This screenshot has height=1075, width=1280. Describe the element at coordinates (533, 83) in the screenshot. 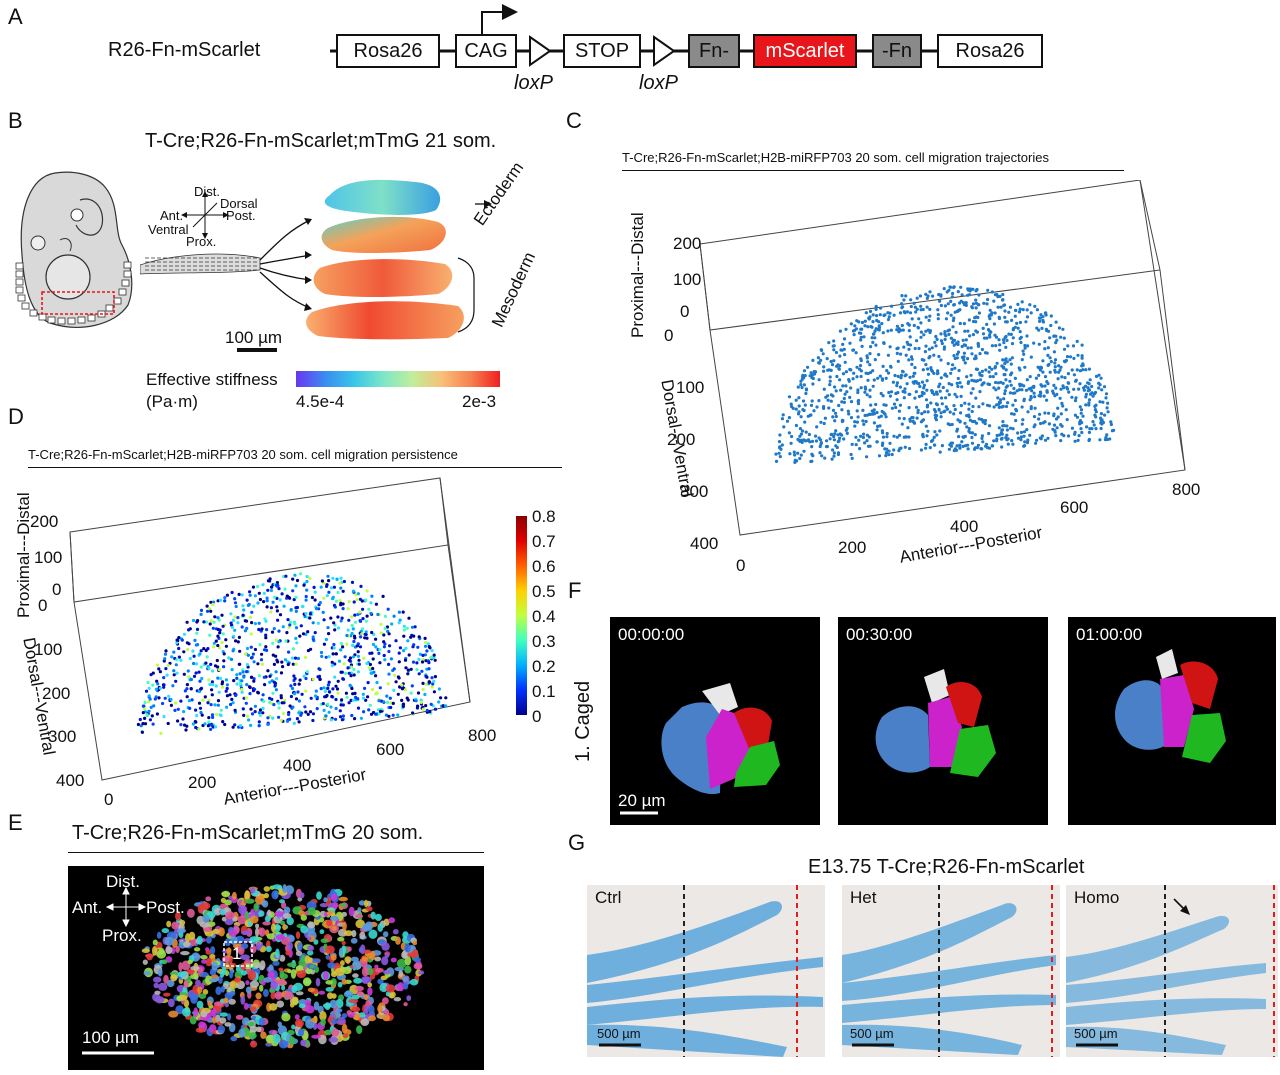

I see `loxp-label: loxP` at that location.